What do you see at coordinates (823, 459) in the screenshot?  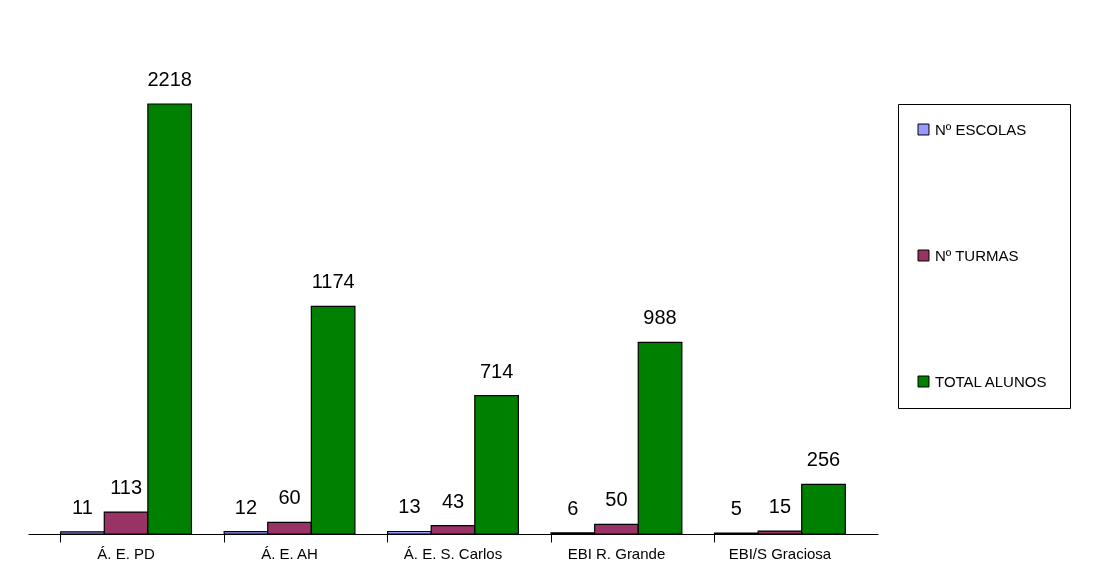 I see `data-label: 256` at bounding box center [823, 459].